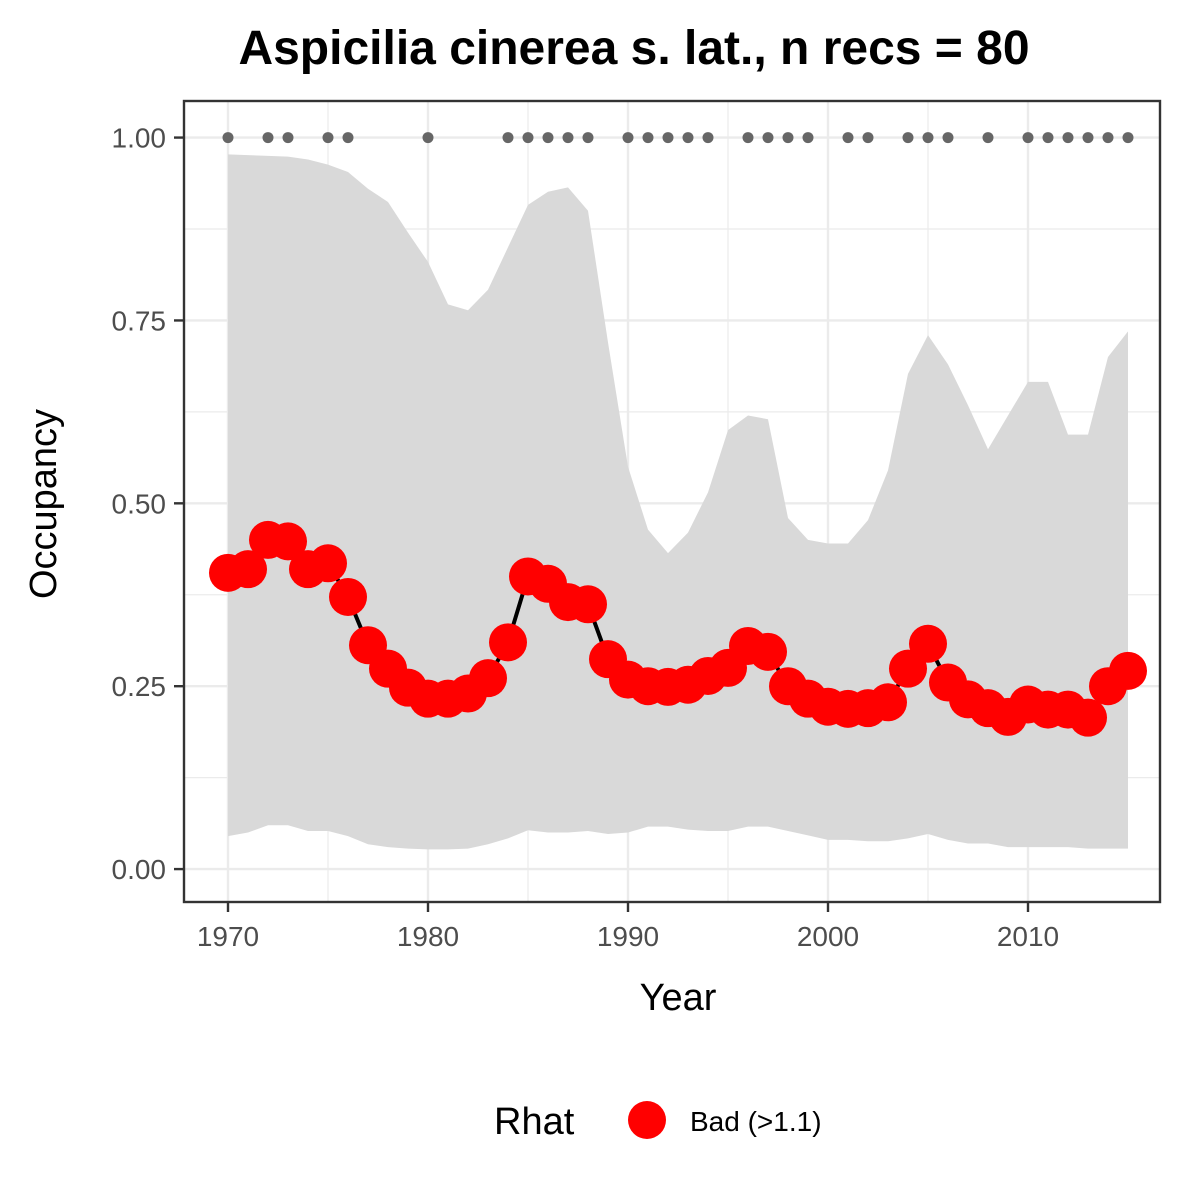  I want to click on x-tick-label: 1980, so click(428, 936).